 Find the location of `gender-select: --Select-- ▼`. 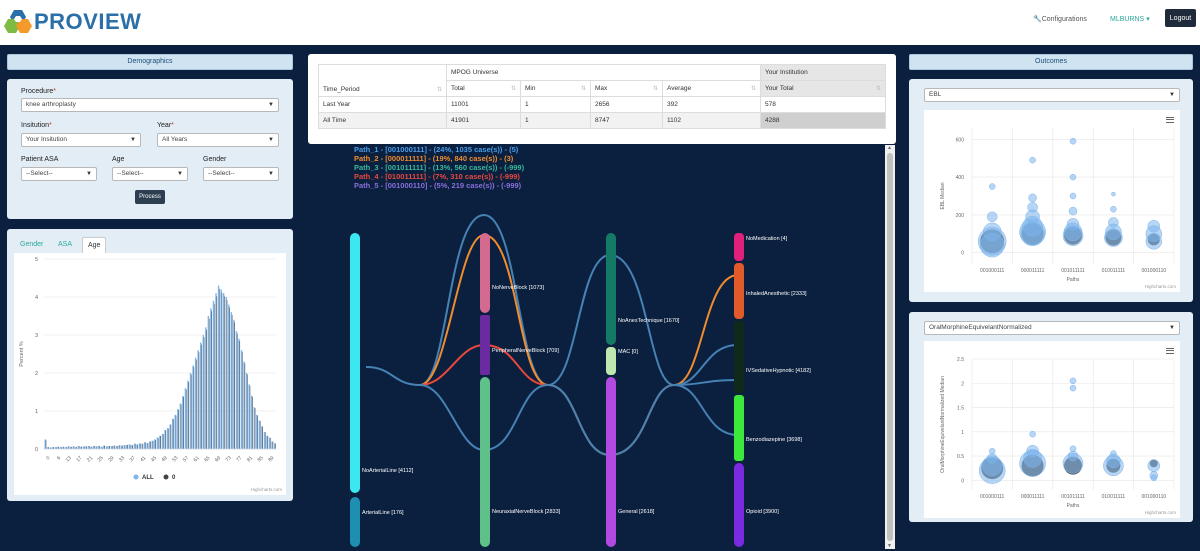

gender-select: --Select-- ▼ is located at coordinates (241, 174).